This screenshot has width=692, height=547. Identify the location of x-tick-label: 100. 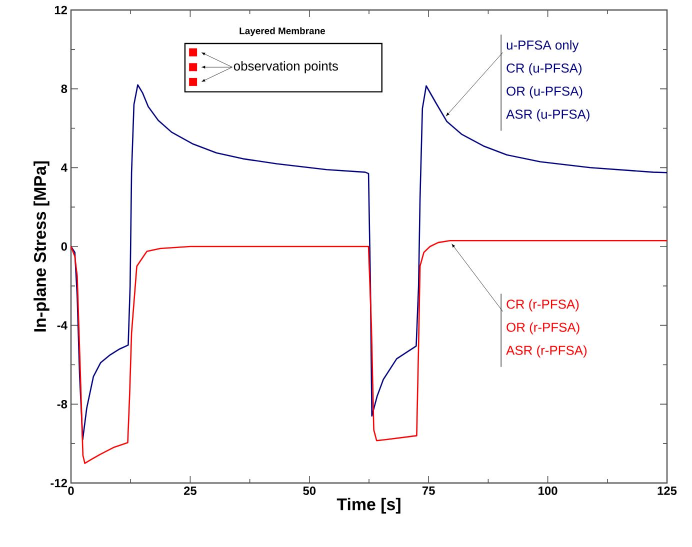
(548, 490).